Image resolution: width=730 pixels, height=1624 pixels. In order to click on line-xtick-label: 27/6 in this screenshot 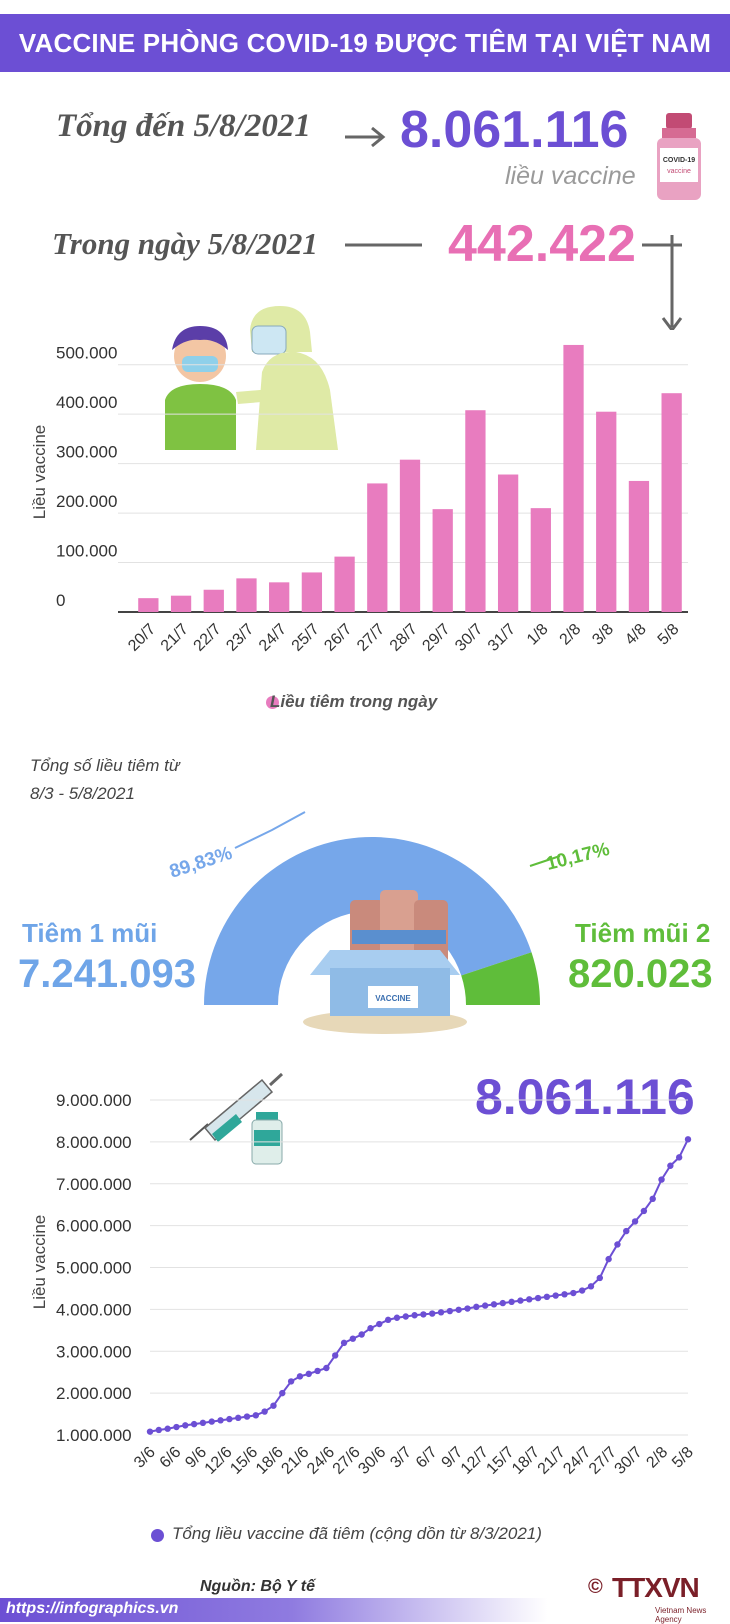, I will do `click(347, 1461)`.